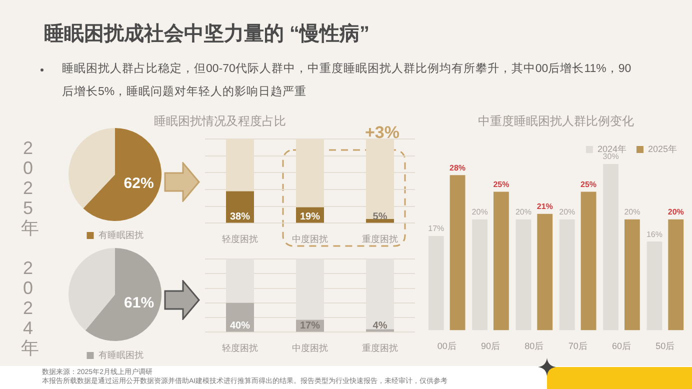 The image size is (692, 389). Describe the element at coordinates (622, 346) in the screenshot. I see `x-tick-label: 60后` at that location.